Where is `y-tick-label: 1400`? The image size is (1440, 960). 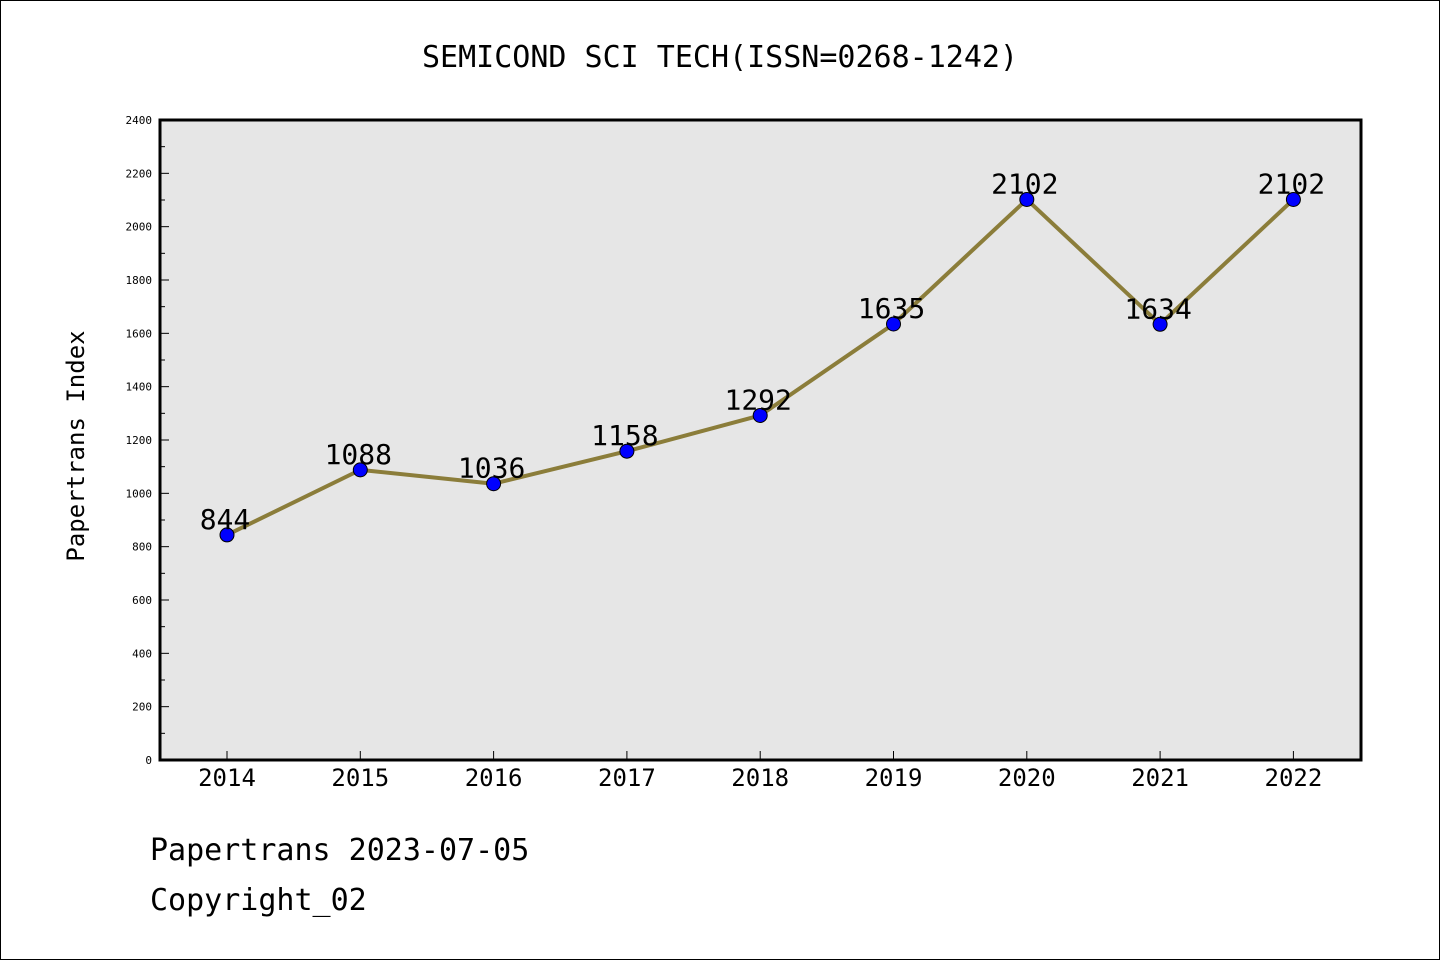 y-tick-label: 1400 is located at coordinates (139, 387).